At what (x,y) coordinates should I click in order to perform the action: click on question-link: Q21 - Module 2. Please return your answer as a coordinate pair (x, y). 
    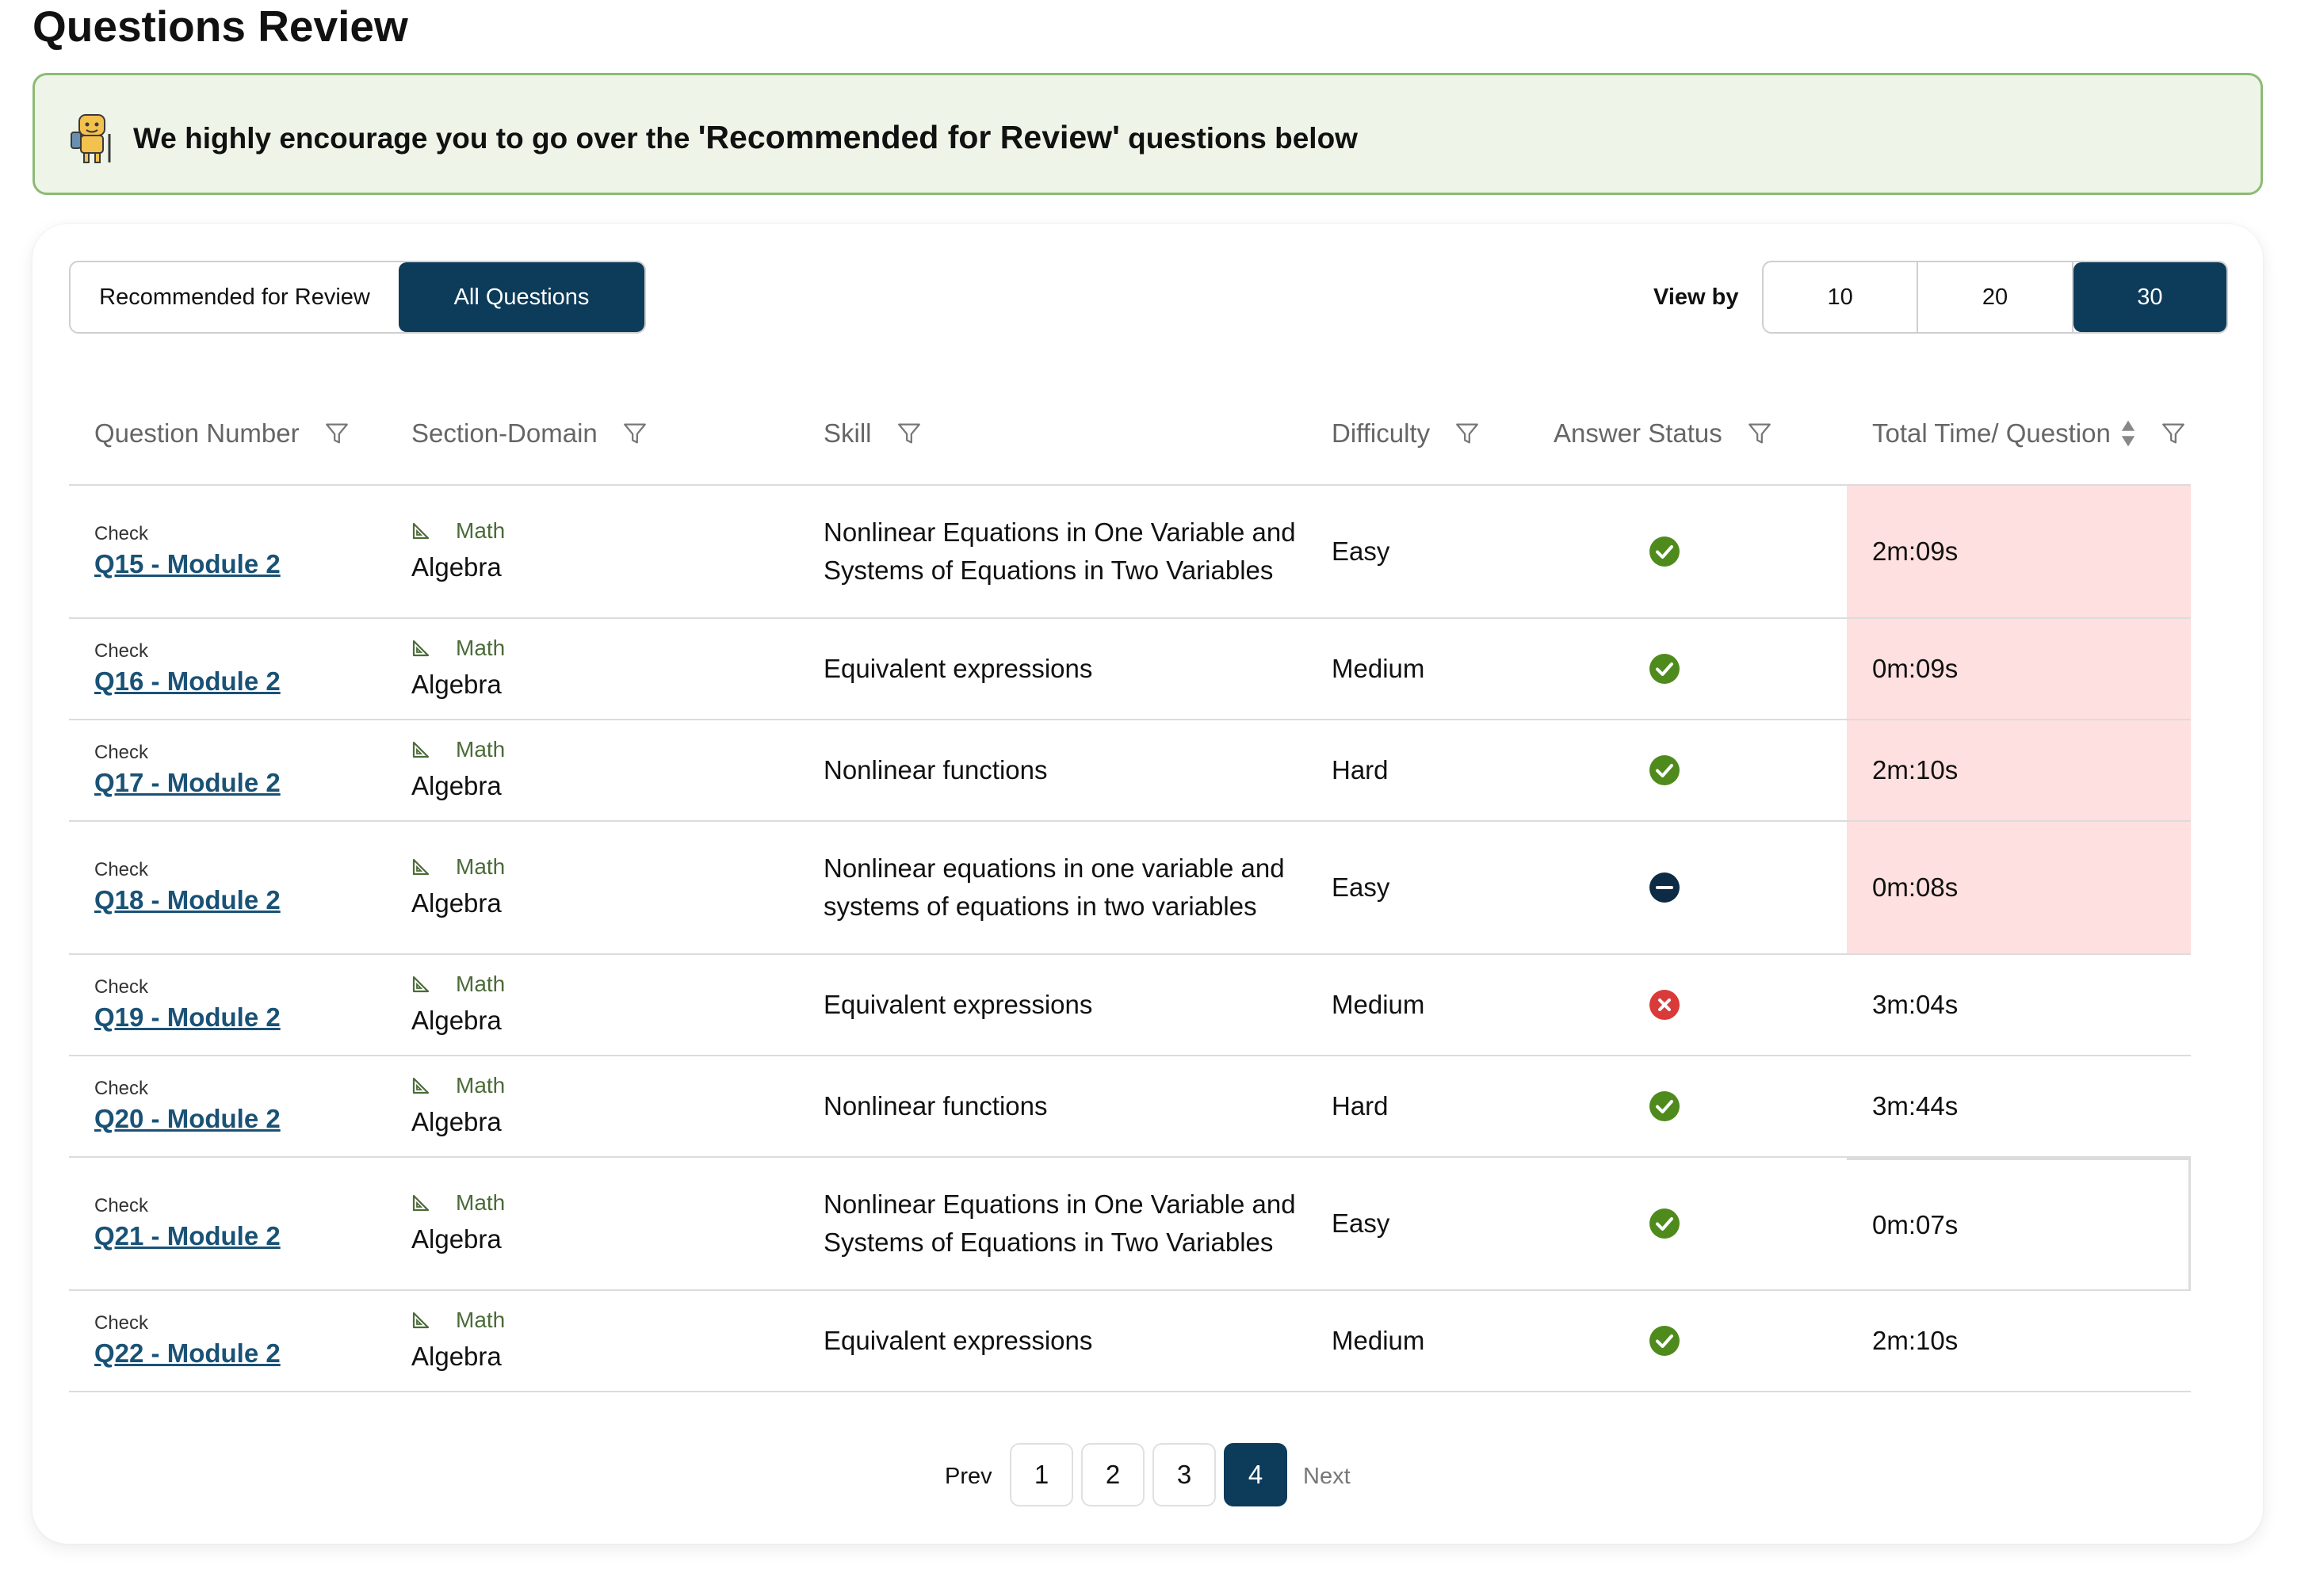
    Looking at the image, I should click on (187, 1235).